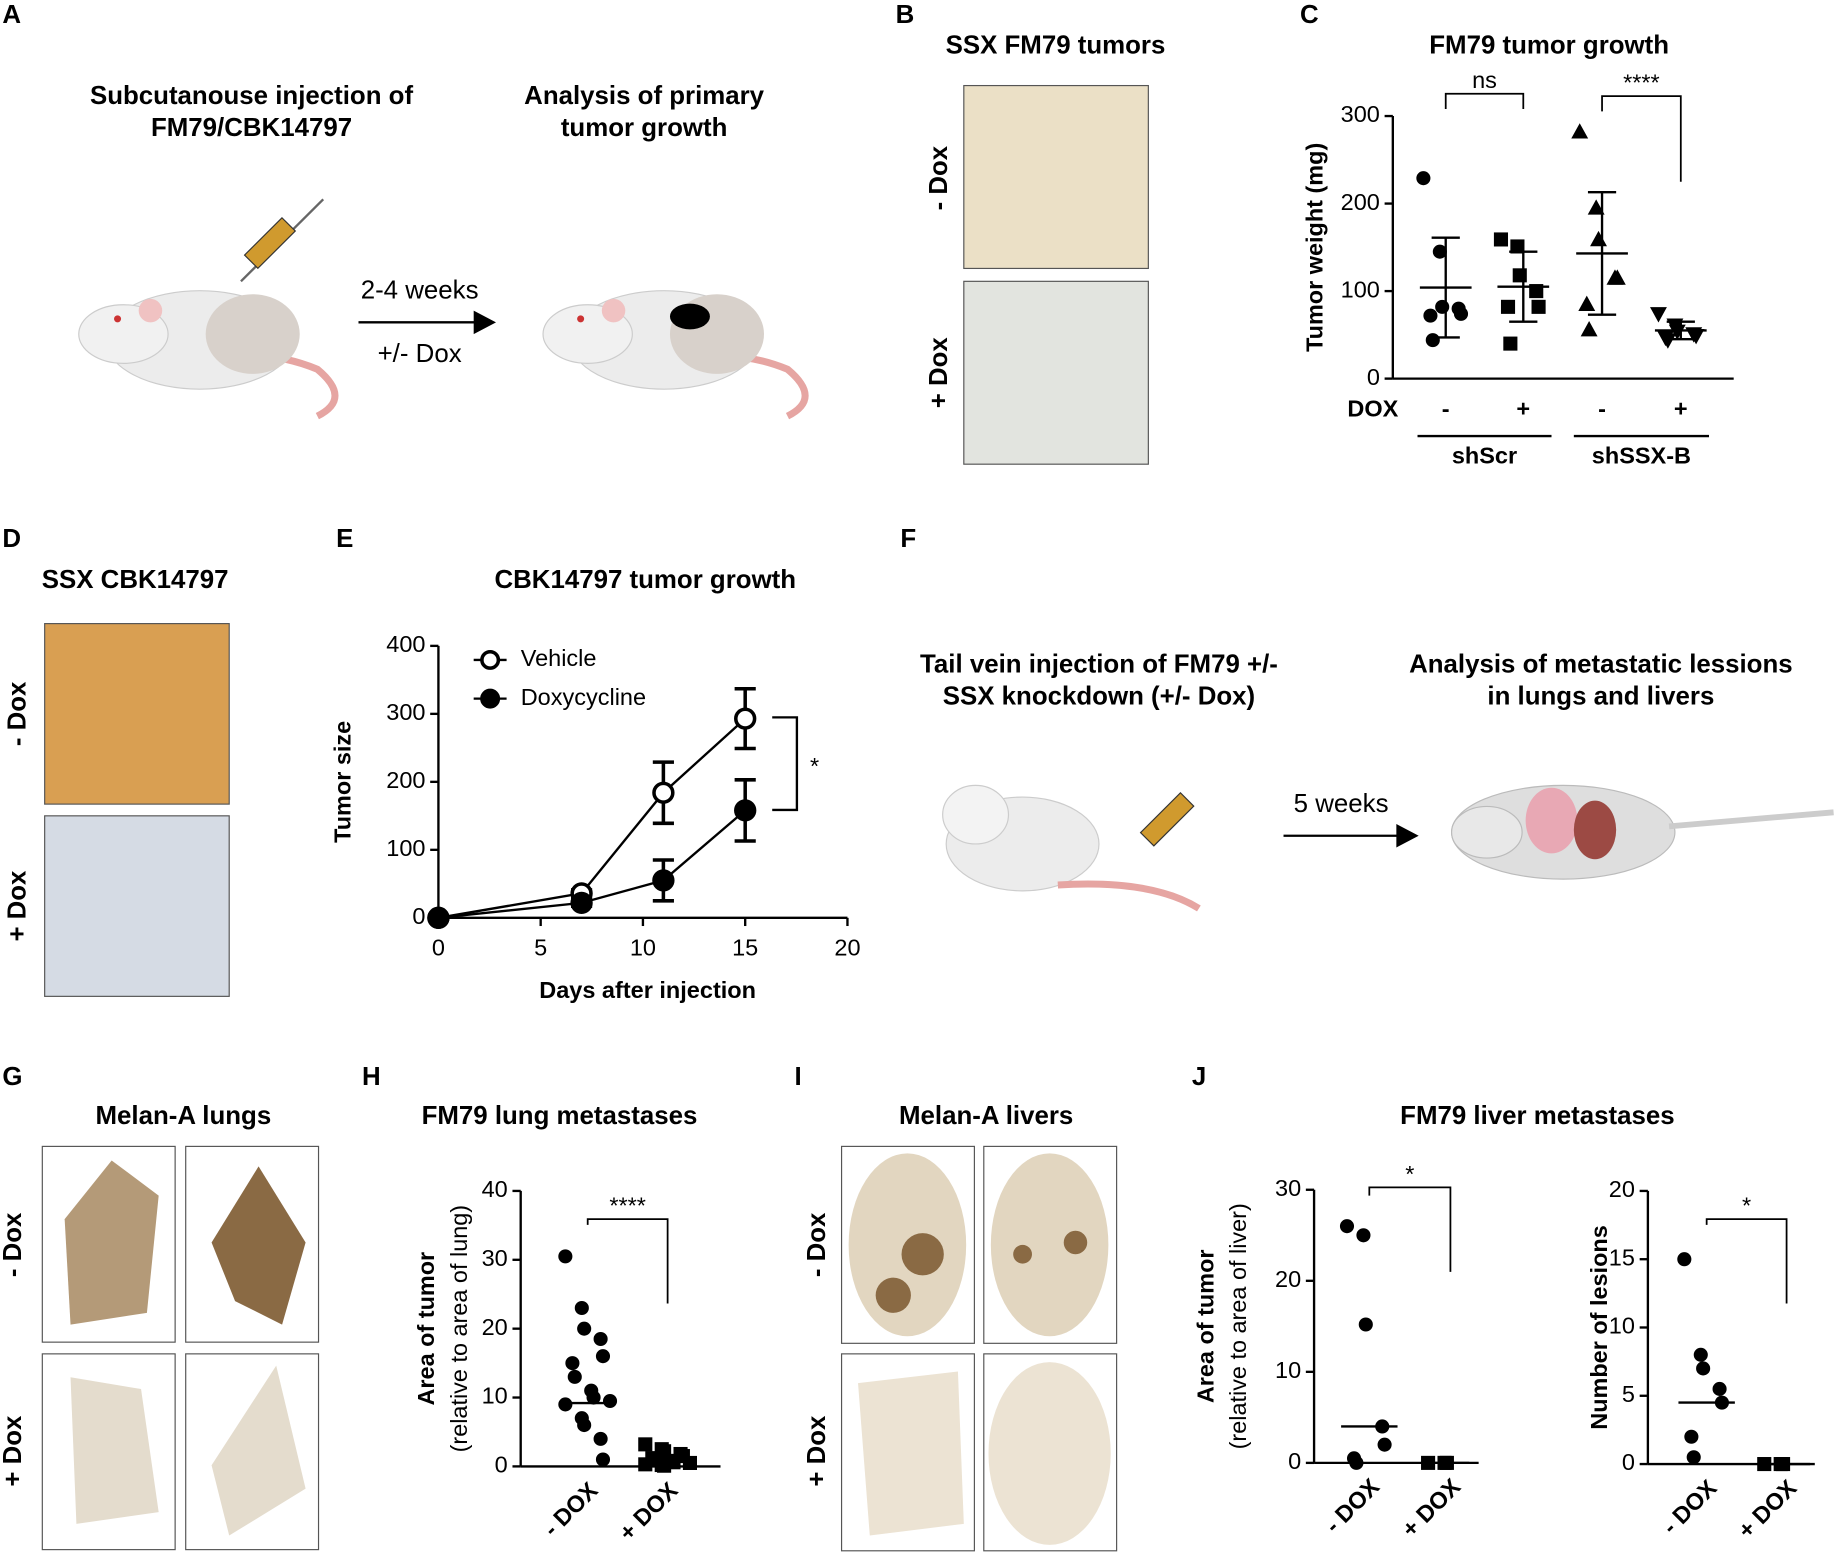  Describe the element at coordinates (135, 580) in the screenshot. I see `panel-title: SSX CBK14797` at that location.